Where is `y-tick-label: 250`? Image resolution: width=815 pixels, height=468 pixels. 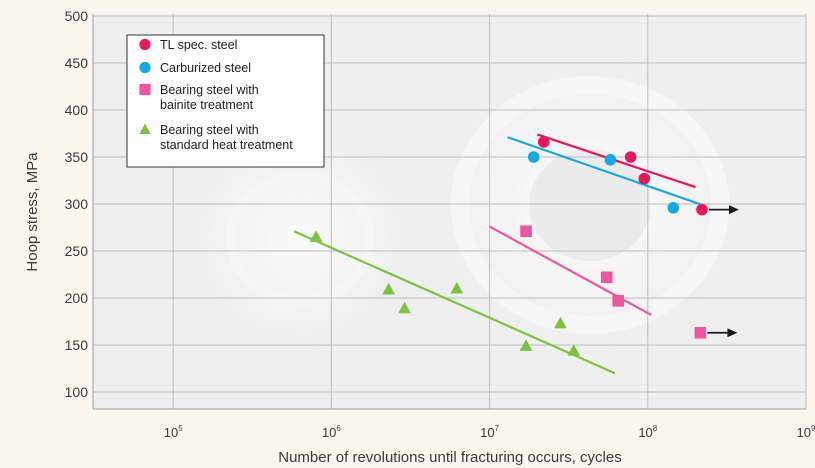
y-tick-label: 250 is located at coordinates (77, 251).